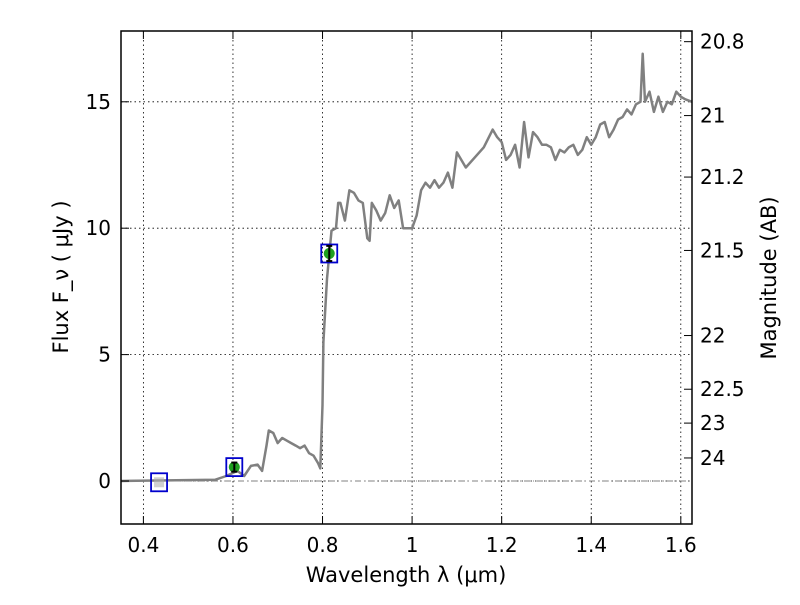  I want to click on mag-tick-label: 21.5, so click(722, 250).